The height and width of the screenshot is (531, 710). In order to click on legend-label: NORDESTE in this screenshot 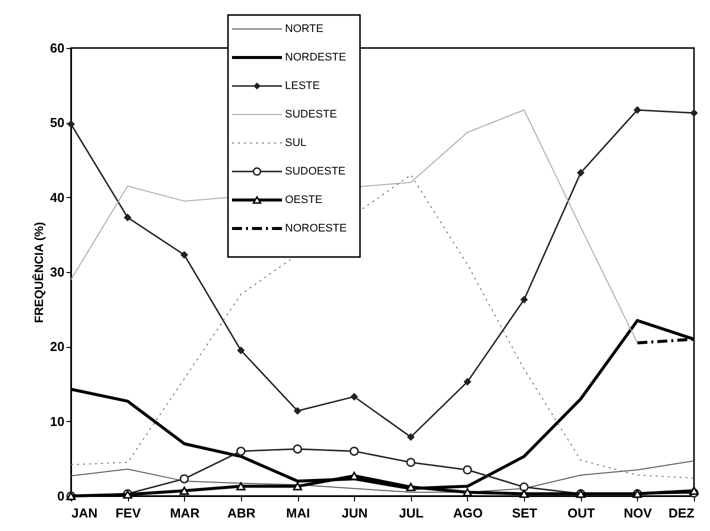, I will do `click(315, 58)`.